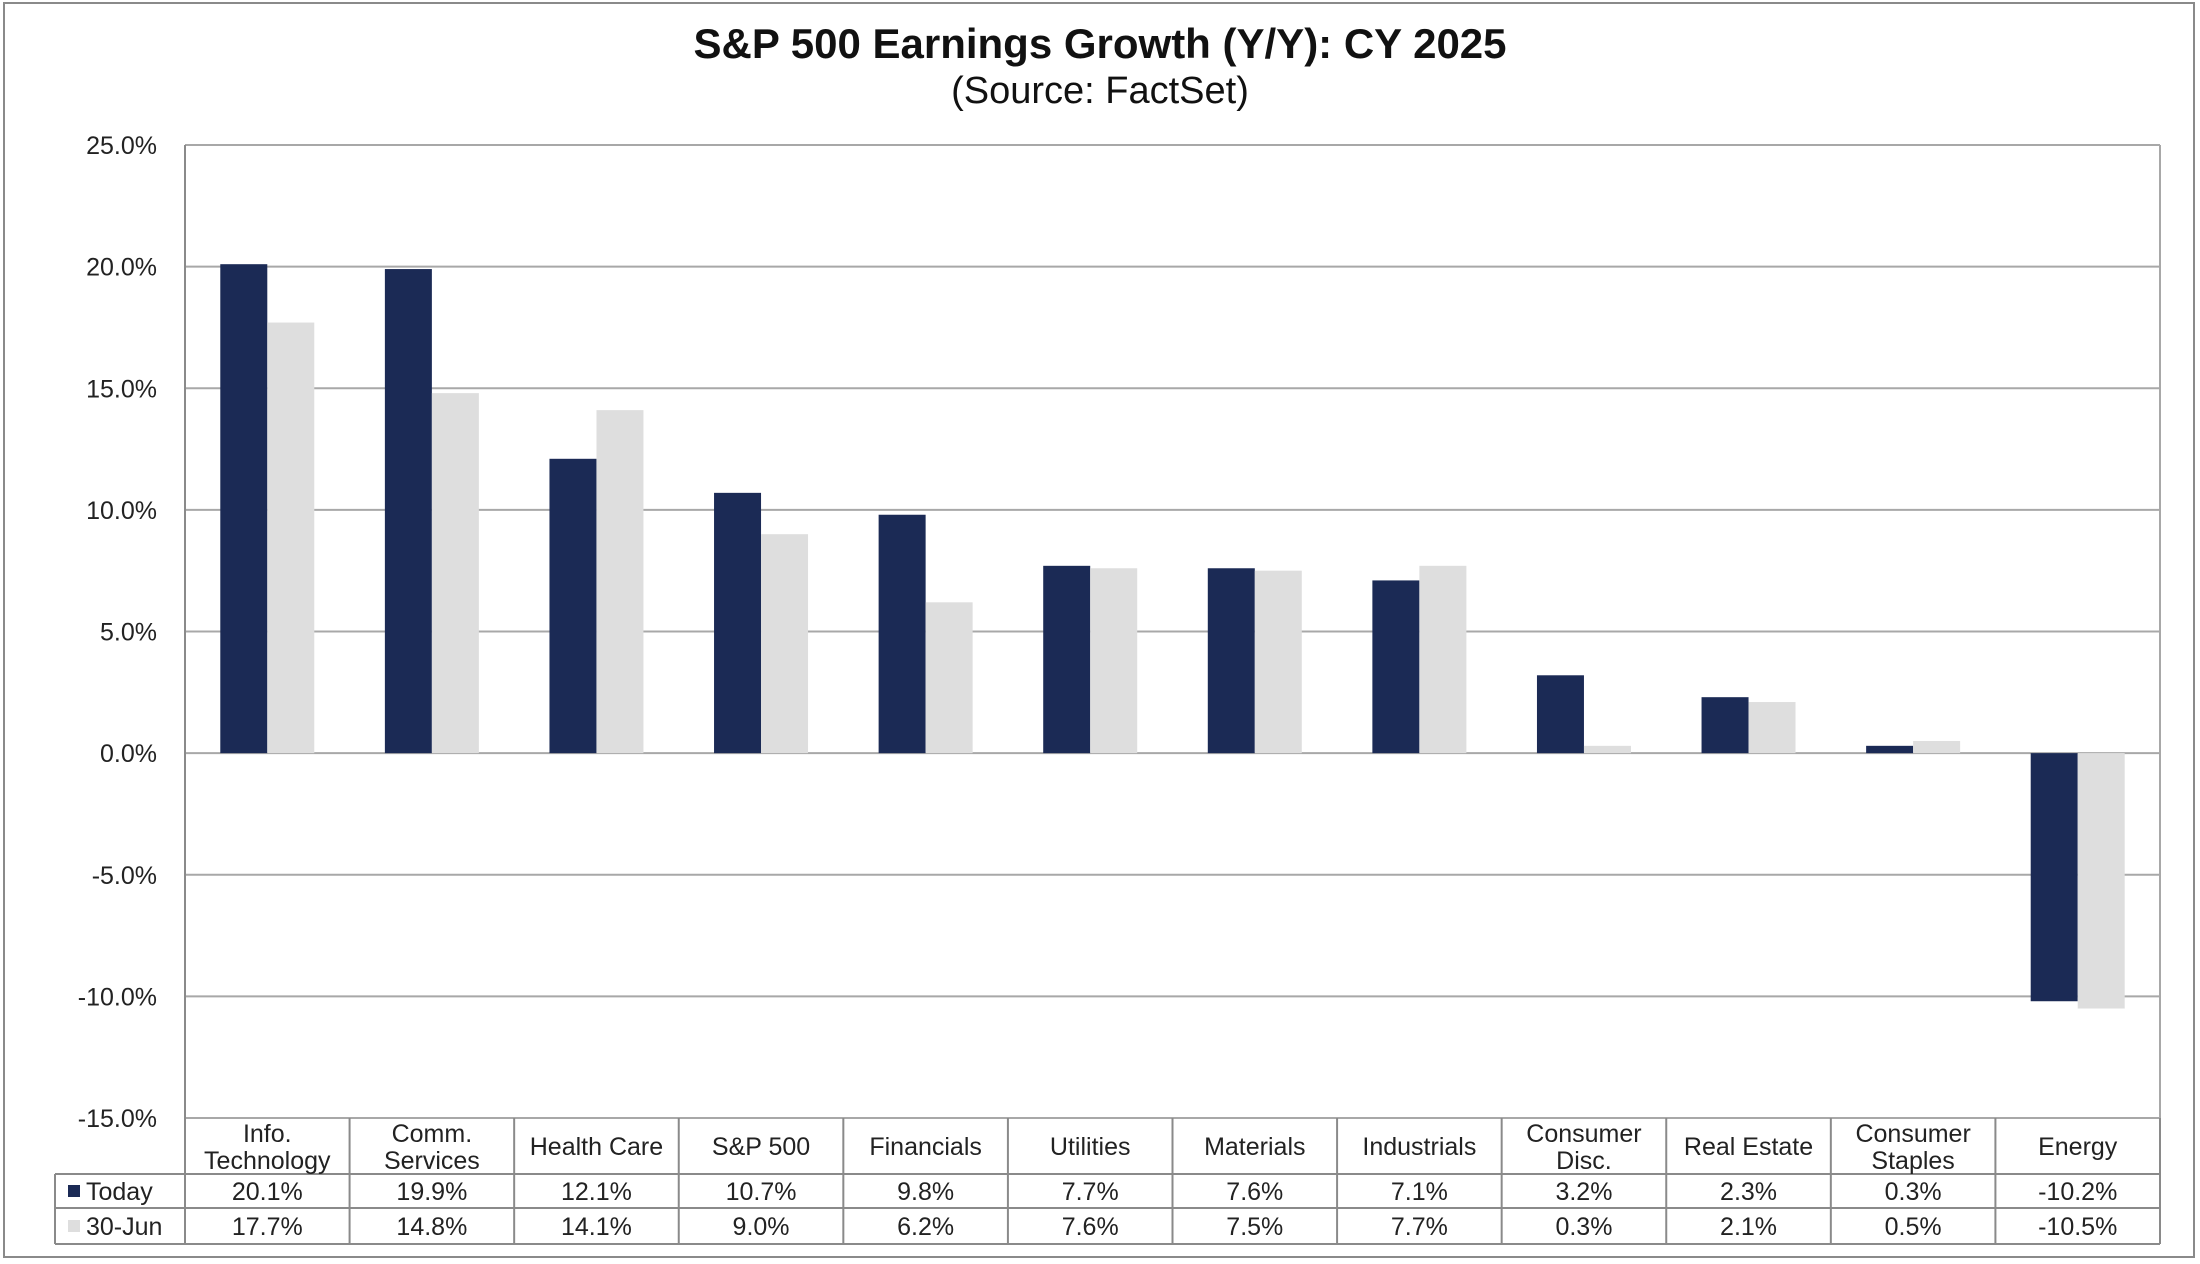 The height and width of the screenshot is (1264, 2200). What do you see at coordinates (1419, 1147) in the screenshot?
I see `category-label: Industrials` at bounding box center [1419, 1147].